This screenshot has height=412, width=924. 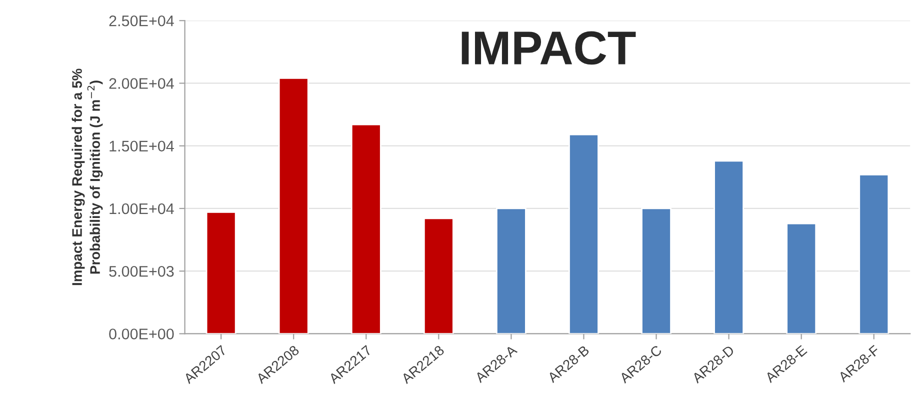 What do you see at coordinates (87, 177) in the screenshot?
I see `y-axis-title: Impact Energy Required for a 5% Probability of Ignition (J m$^{−2}$)` at bounding box center [87, 177].